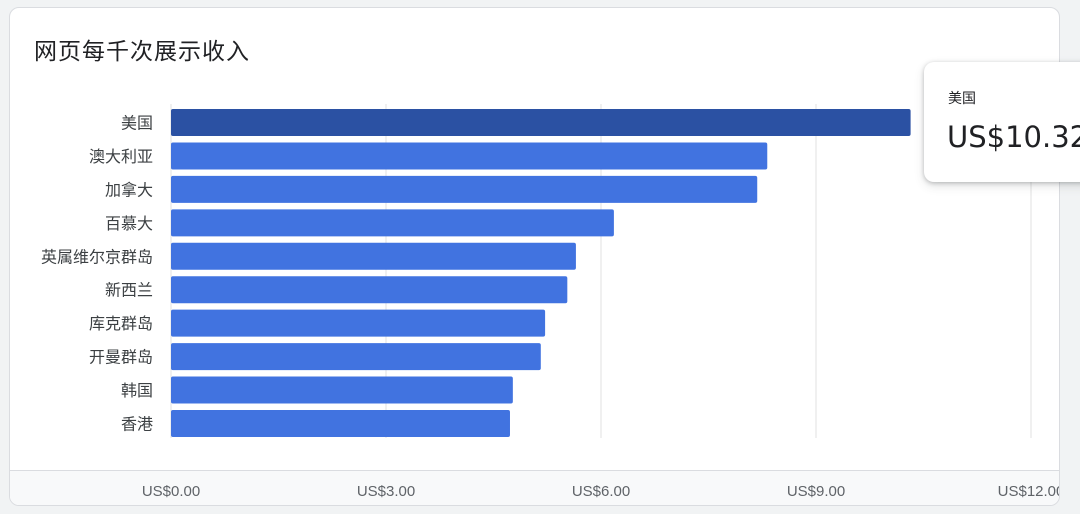 This screenshot has height=514, width=1080. What do you see at coordinates (137, 423) in the screenshot?
I see `category-label: 香港` at bounding box center [137, 423].